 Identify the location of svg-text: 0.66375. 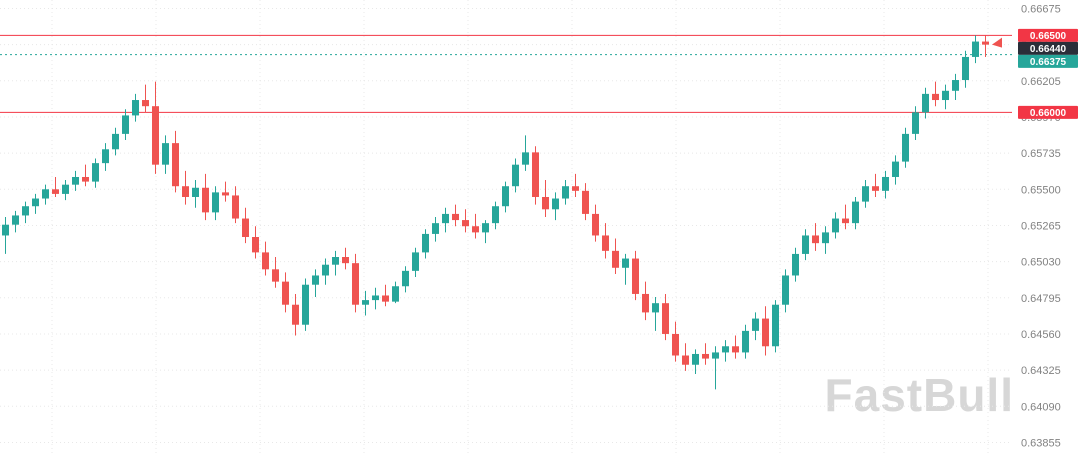
(1048, 62).